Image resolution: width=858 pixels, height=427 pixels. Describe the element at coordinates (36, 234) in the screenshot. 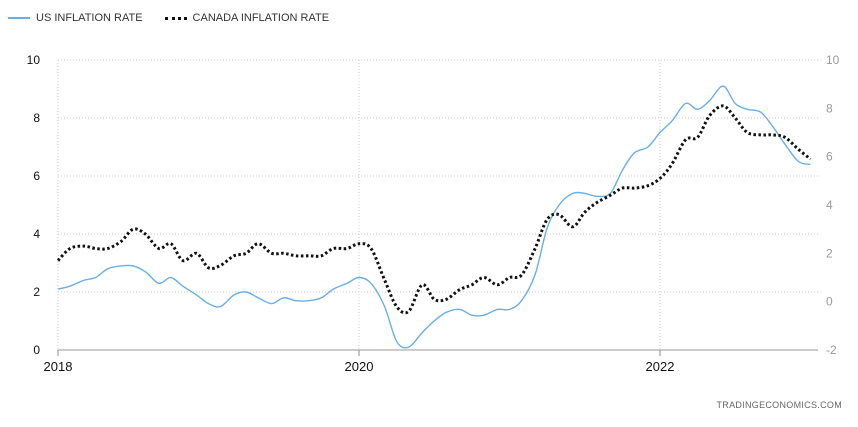

I see `y-left-tick-label: 4` at that location.